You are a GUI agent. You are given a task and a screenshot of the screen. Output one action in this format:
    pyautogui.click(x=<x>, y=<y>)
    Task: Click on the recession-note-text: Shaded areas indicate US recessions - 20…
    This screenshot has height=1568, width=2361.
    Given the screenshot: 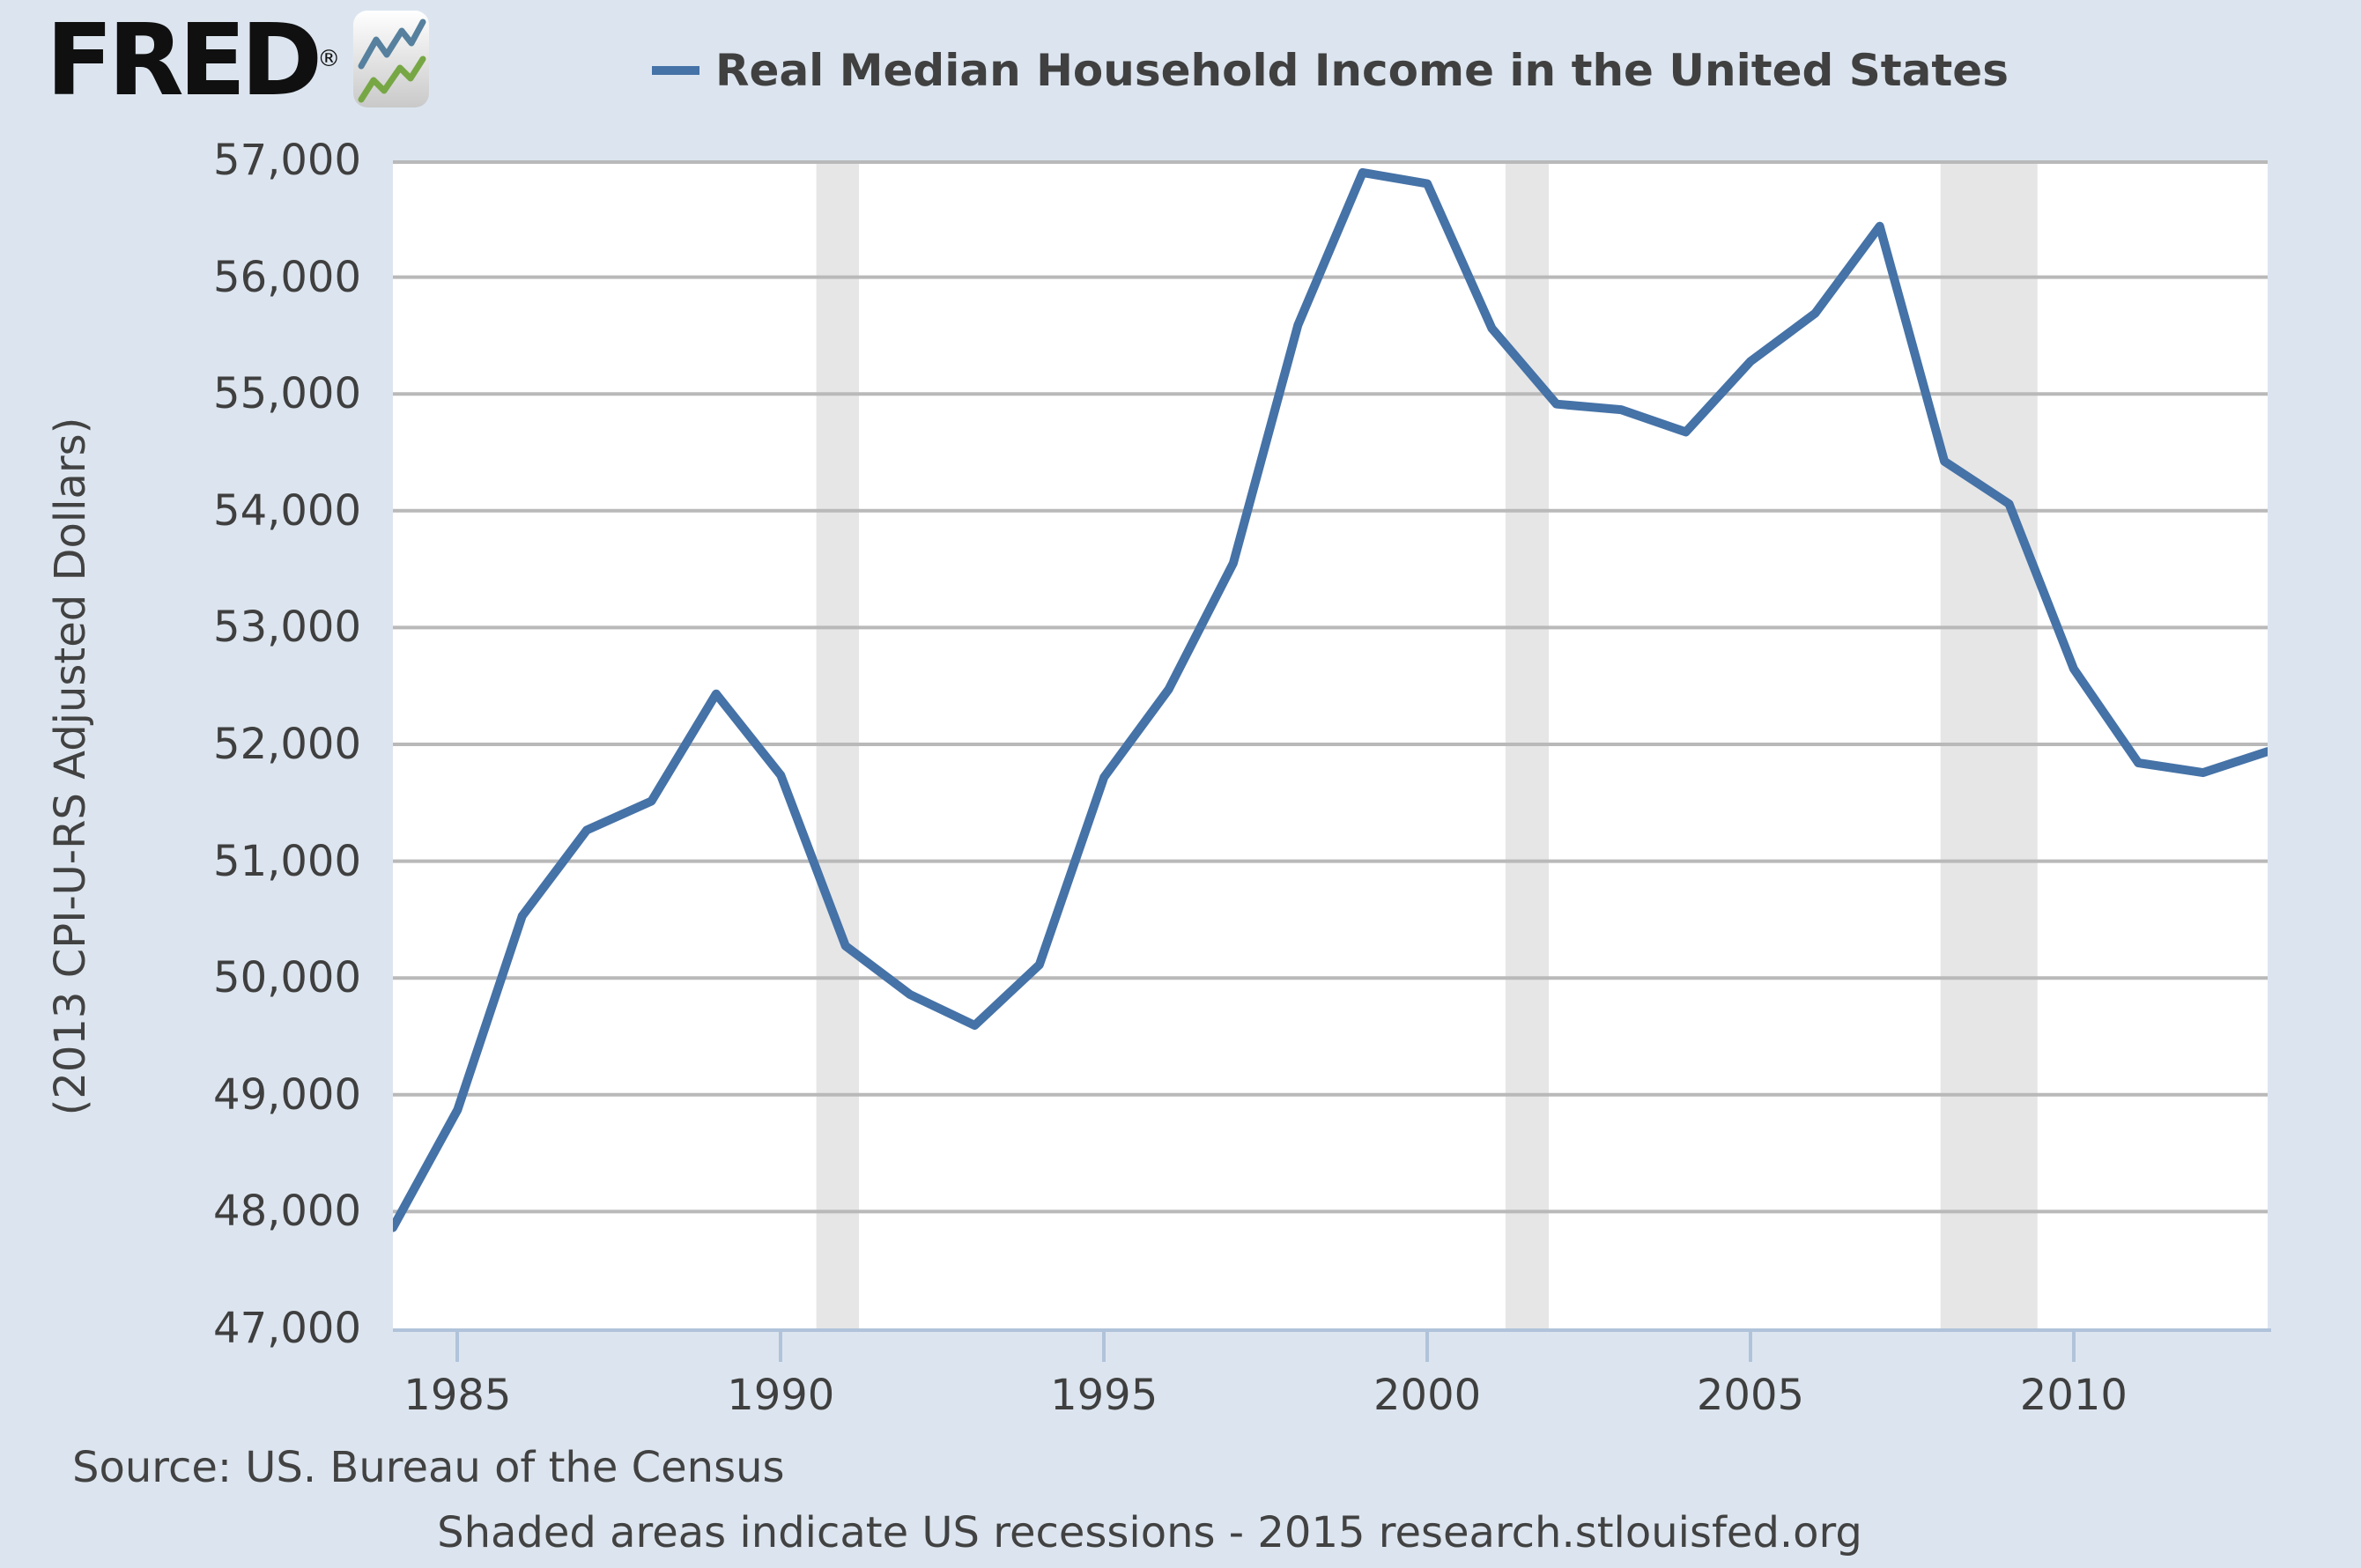 What is the action you would take?
    pyautogui.click(x=1149, y=1532)
    